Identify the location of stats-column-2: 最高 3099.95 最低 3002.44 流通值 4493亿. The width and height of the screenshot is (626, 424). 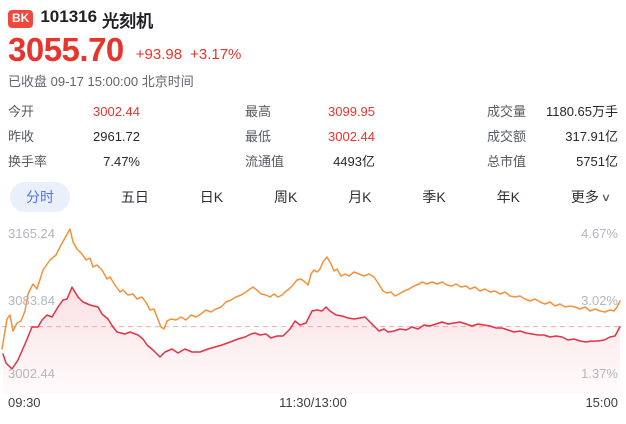
(310, 136).